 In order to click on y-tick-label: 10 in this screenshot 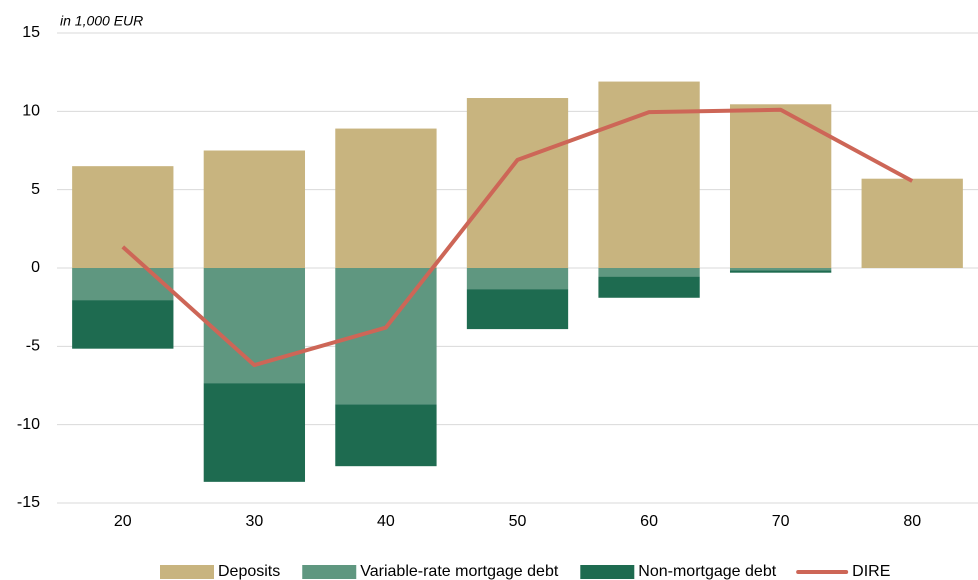, I will do `click(31, 111)`.